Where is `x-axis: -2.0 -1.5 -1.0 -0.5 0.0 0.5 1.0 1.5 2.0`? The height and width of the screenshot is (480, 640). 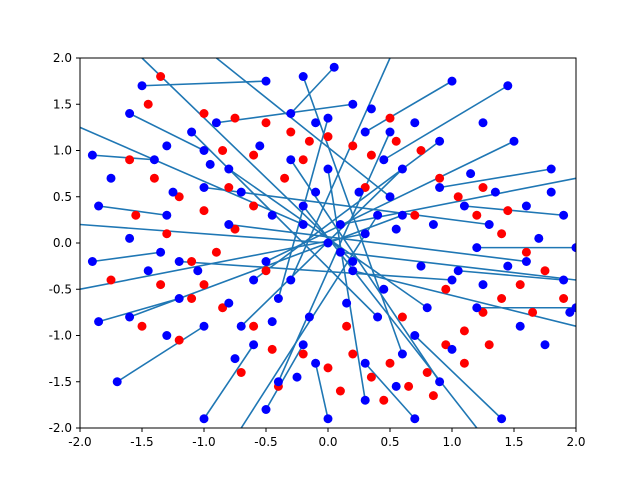 x-axis: -2.0 -1.5 -1.0 -0.5 0.0 0.5 1.0 1.5 2.0 is located at coordinates (327, 438).